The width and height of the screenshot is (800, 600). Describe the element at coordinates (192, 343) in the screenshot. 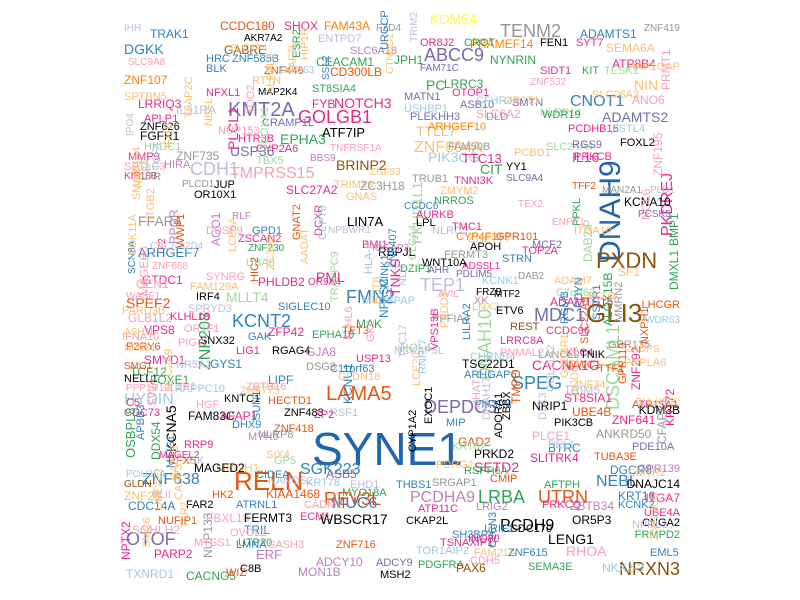

I see `cloud-word: PIGG` at that location.